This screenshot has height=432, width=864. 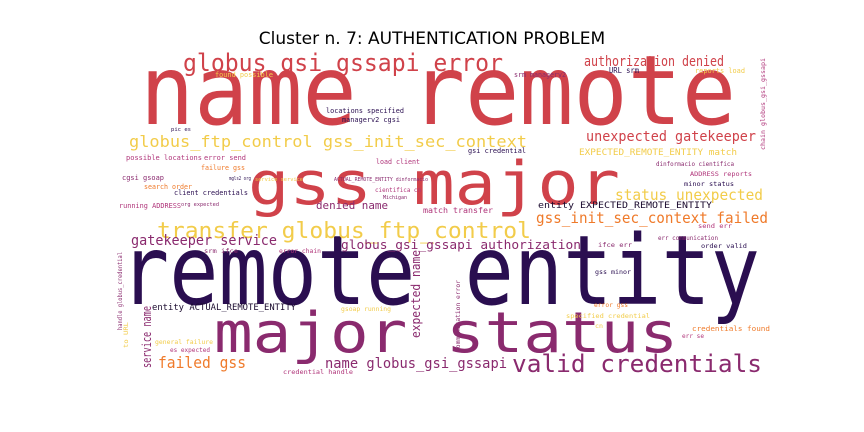 I want to click on cloud-word: mgls2 org, so click(x=240, y=179).